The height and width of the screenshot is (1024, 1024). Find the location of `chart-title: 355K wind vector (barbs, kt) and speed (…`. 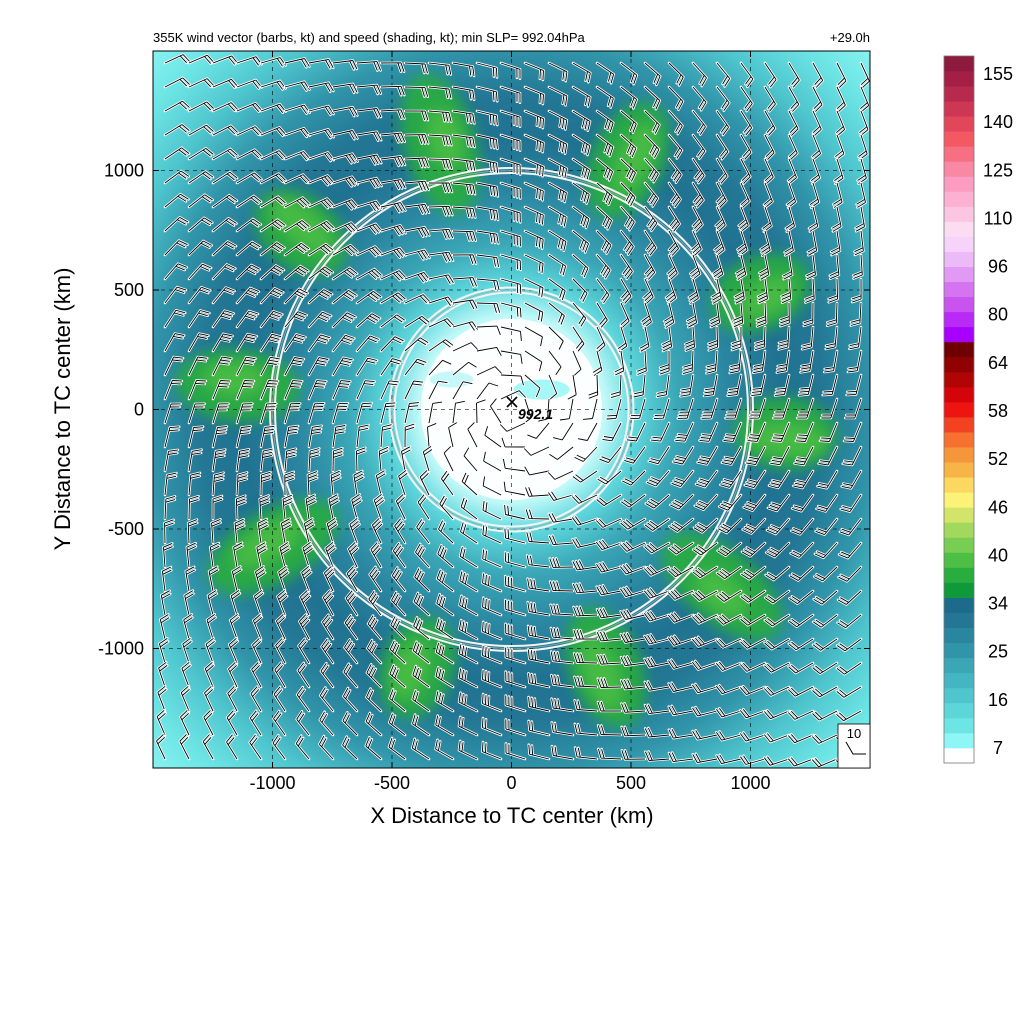

chart-title: 355K wind vector (barbs, kt) and speed (… is located at coordinates (369, 37).